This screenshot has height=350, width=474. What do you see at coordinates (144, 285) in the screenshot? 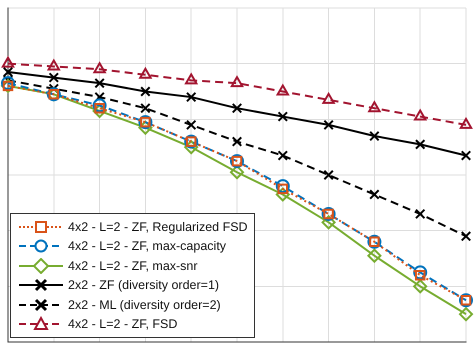
I see `legend-label: 2x2 - ZF (diversity order=1)` at bounding box center [144, 285].